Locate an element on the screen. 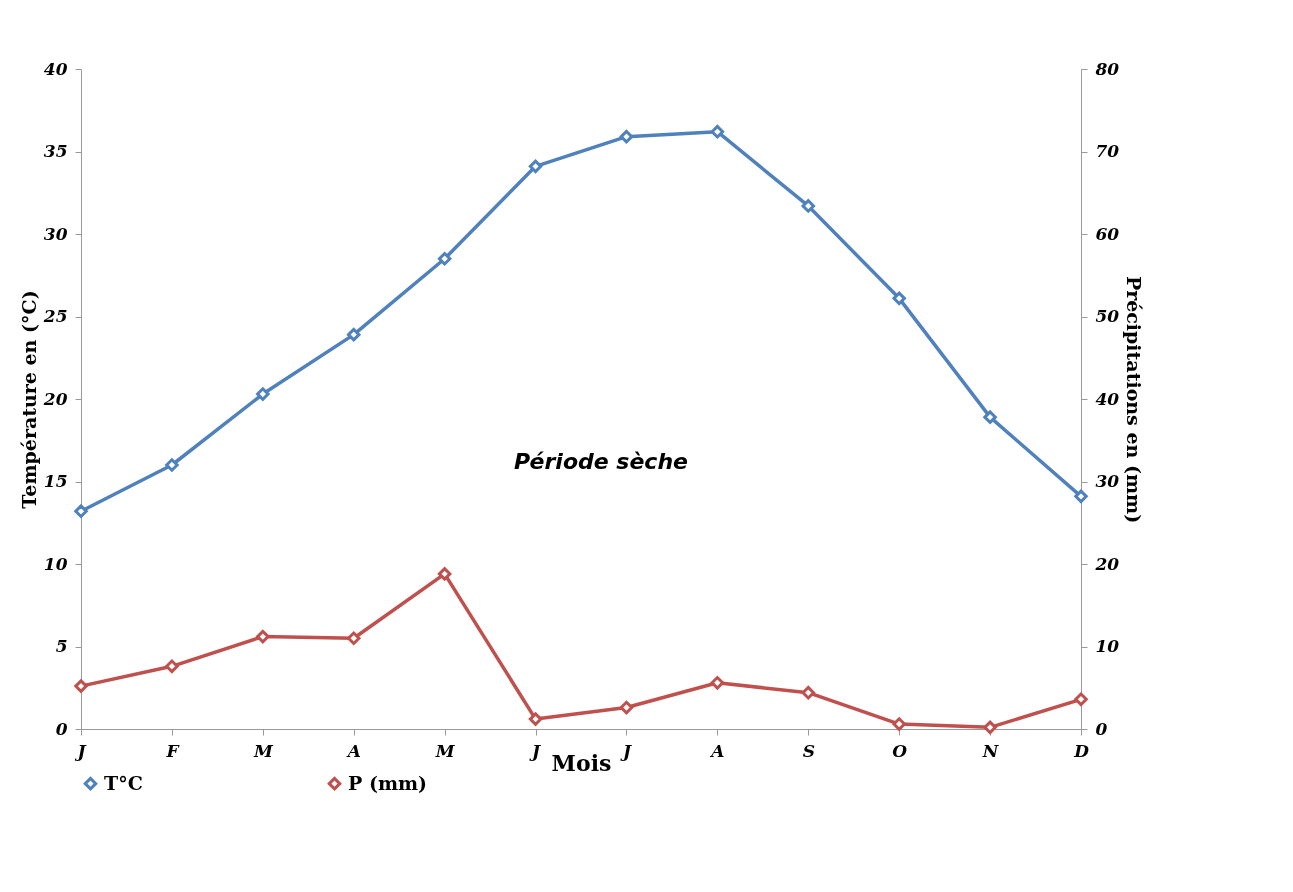  y2-tick-label: 60 is located at coordinates (1107, 233).